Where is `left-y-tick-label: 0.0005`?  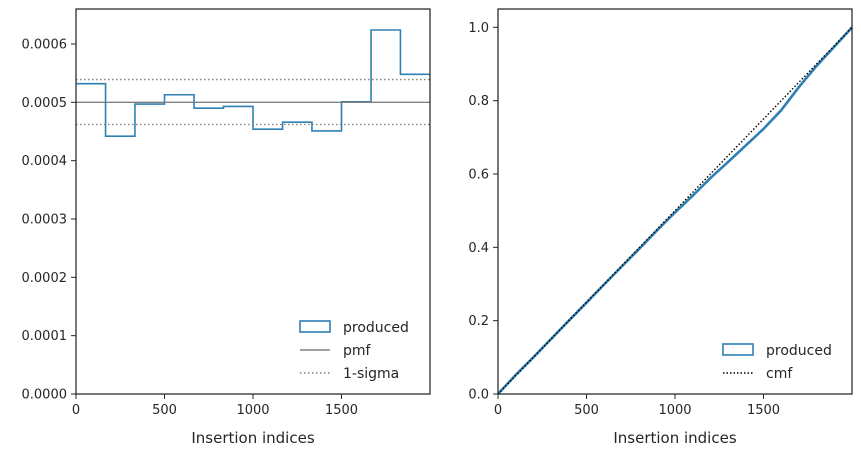
left-y-tick-label: 0.0005 is located at coordinates (45, 103).